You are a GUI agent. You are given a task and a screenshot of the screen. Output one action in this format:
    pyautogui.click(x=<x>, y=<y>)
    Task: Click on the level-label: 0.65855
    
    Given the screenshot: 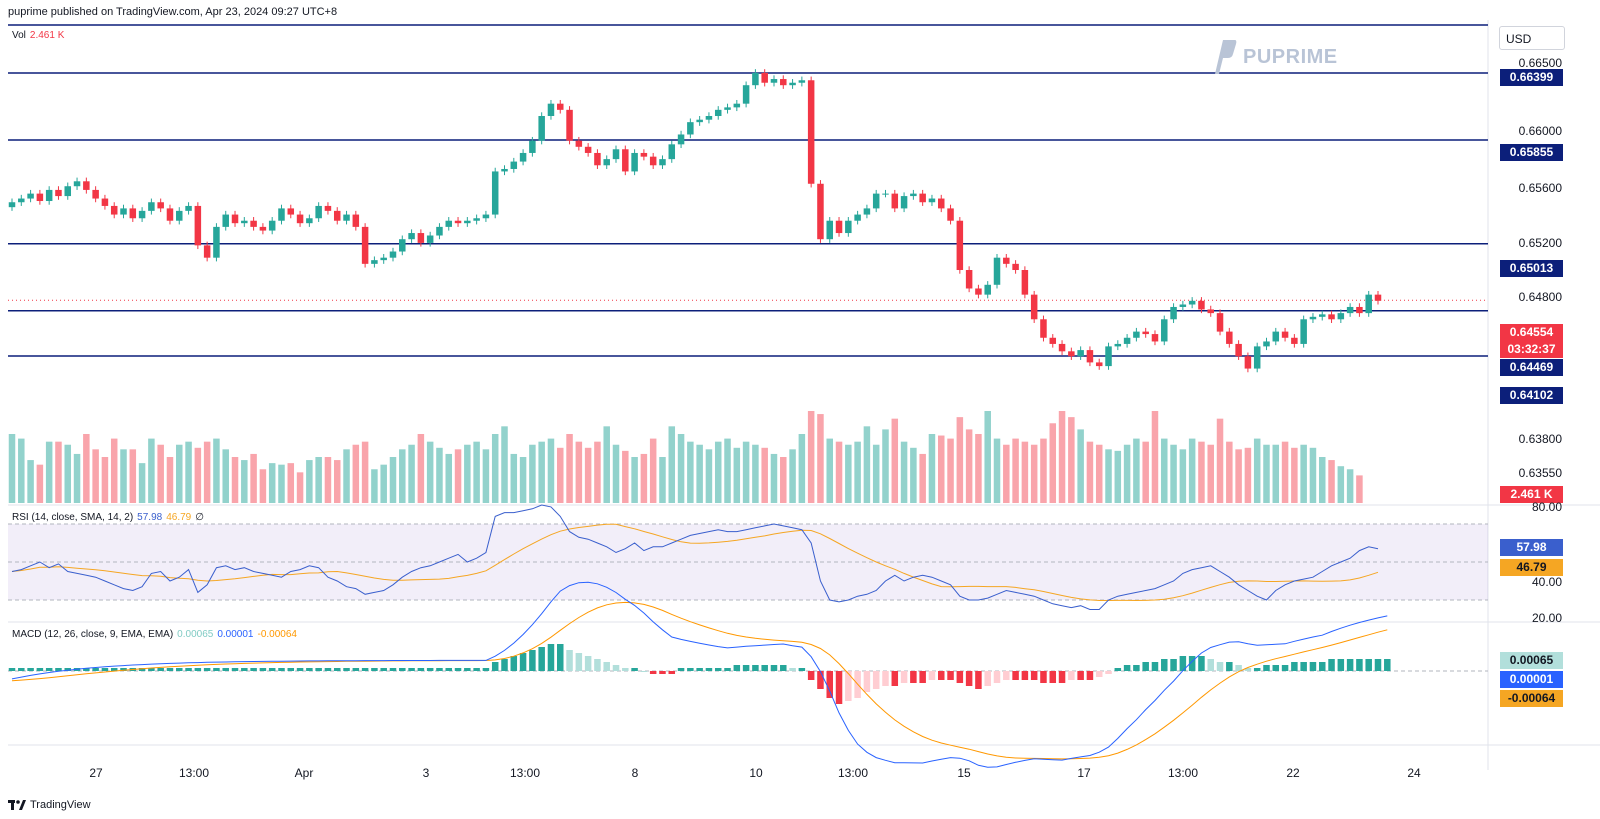 What is the action you would take?
    pyautogui.click(x=1531, y=152)
    